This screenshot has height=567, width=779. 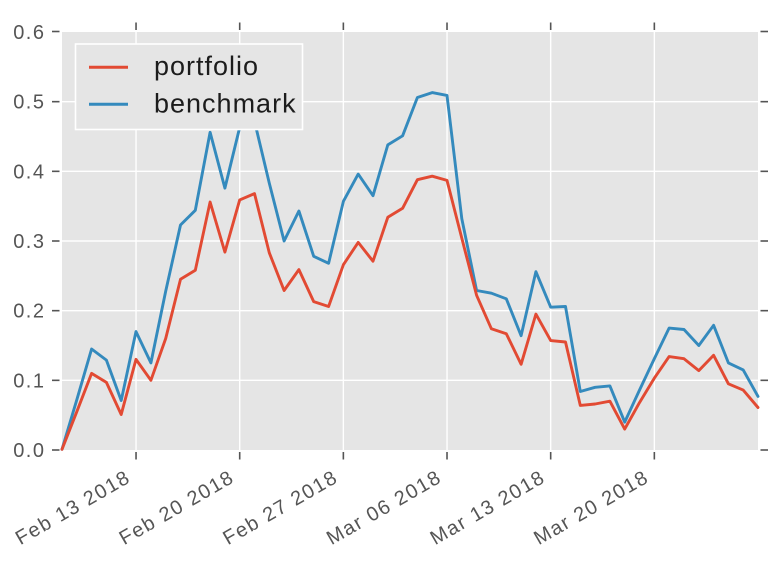 What do you see at coordinates (206, 66) in the screenshot?
I see `svg-text: portfolio` at bounding box center [206, 66].